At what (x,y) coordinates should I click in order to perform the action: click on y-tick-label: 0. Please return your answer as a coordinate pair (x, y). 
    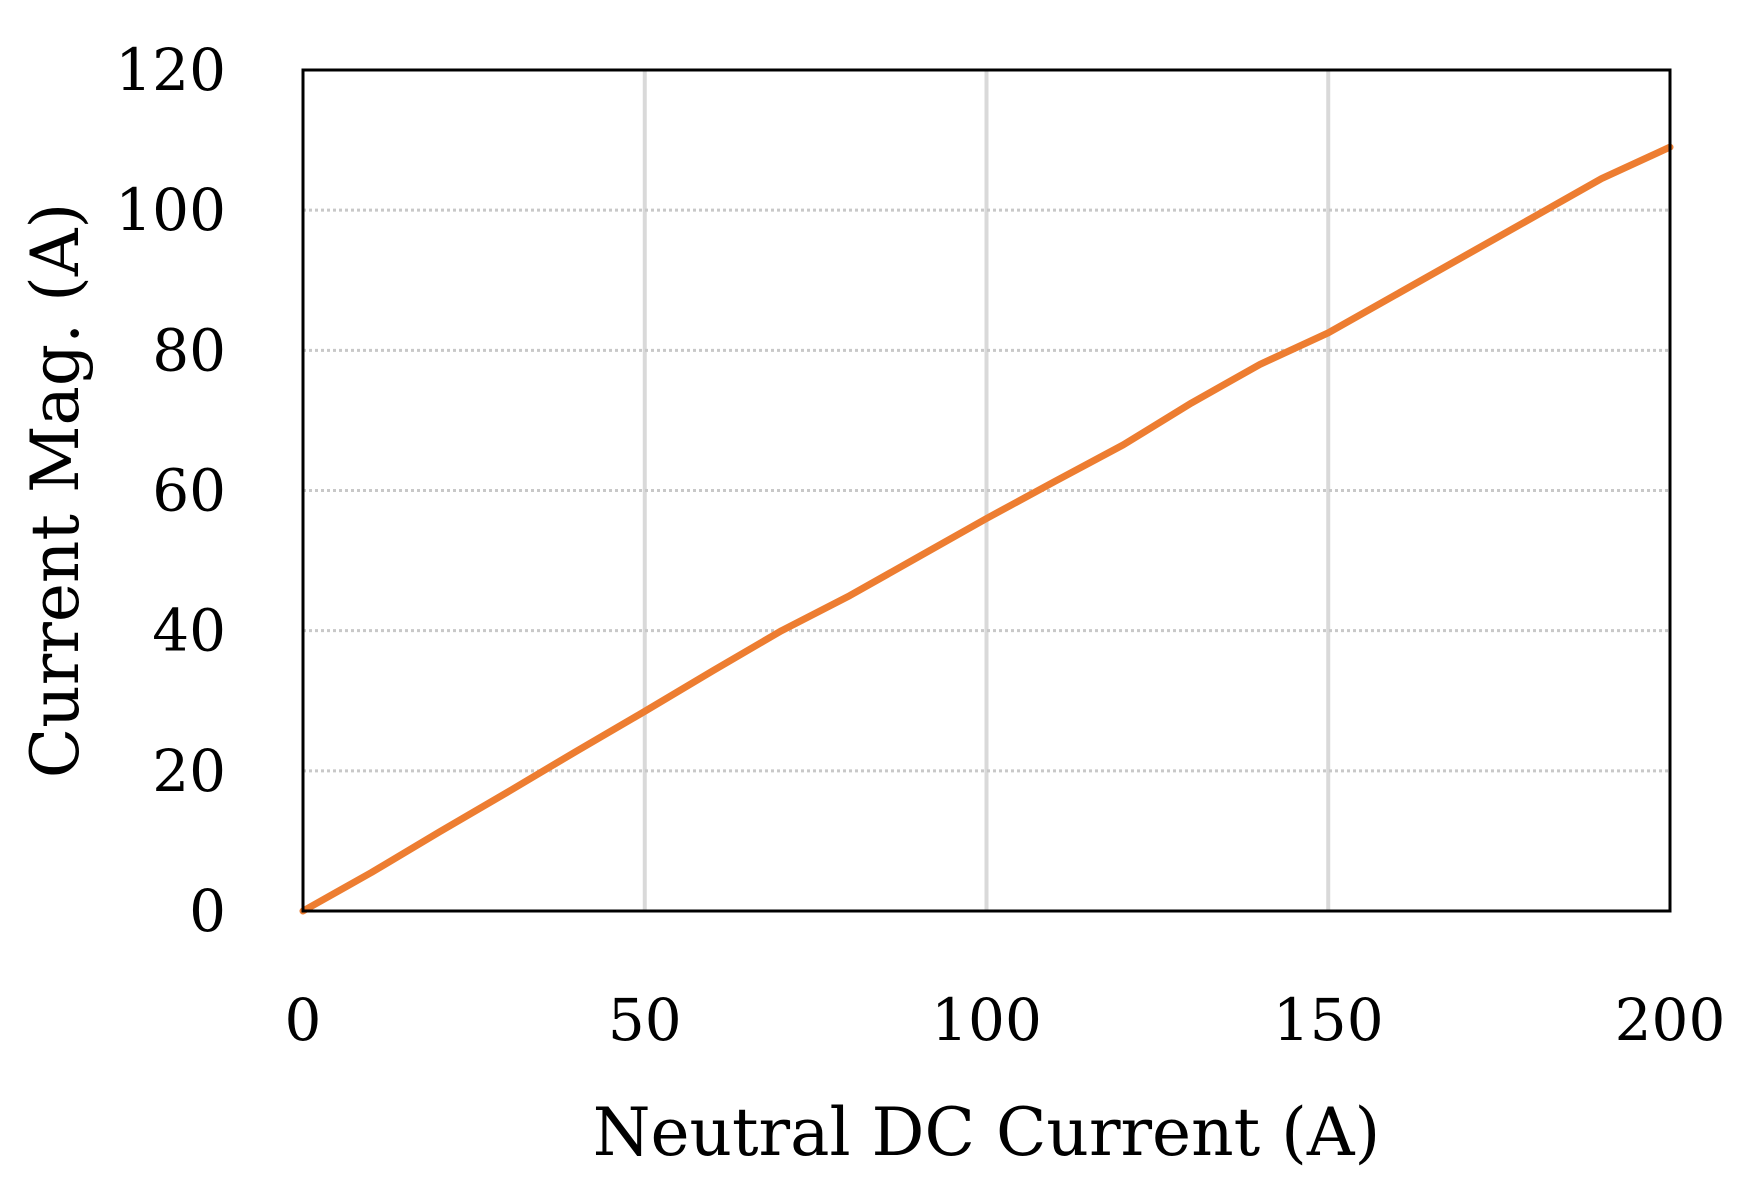
    Looking at the image, I should click on (207, 911).